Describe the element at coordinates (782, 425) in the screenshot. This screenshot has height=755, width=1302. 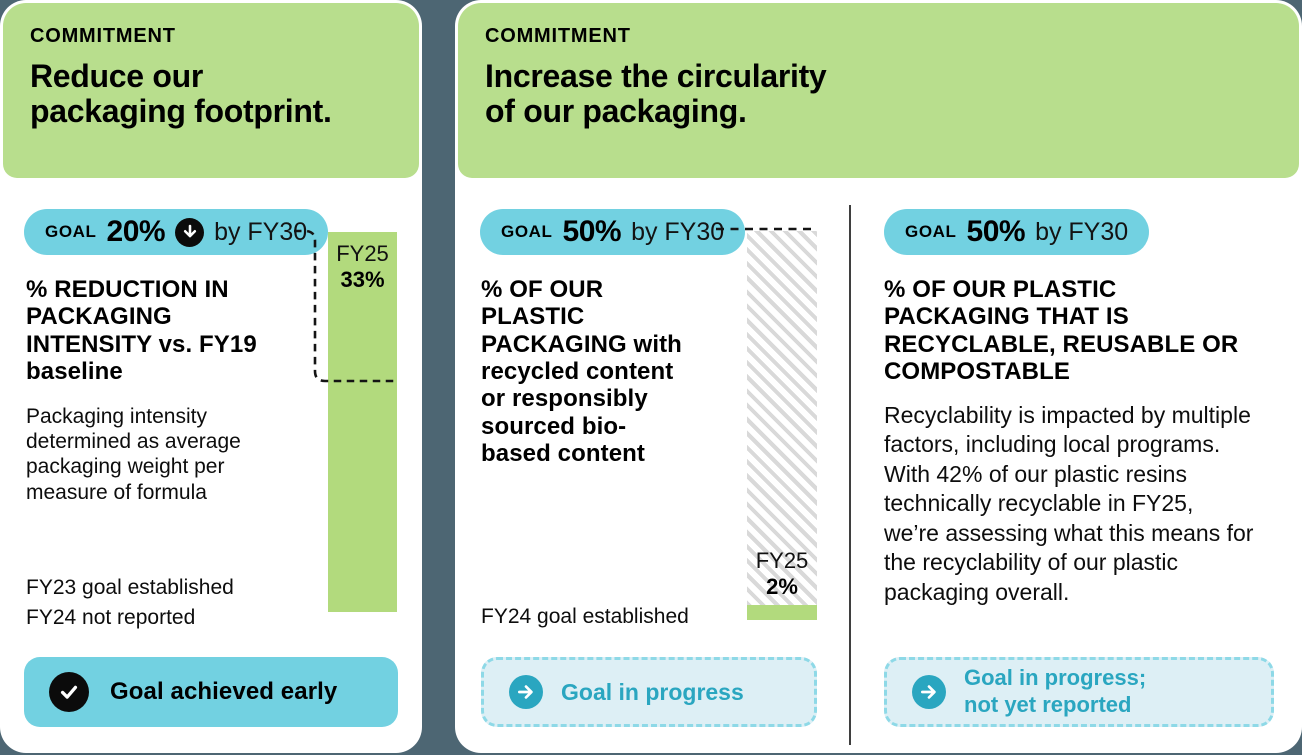
I see `fy25-goal-bar-hatched: FY25 2%` at that location.